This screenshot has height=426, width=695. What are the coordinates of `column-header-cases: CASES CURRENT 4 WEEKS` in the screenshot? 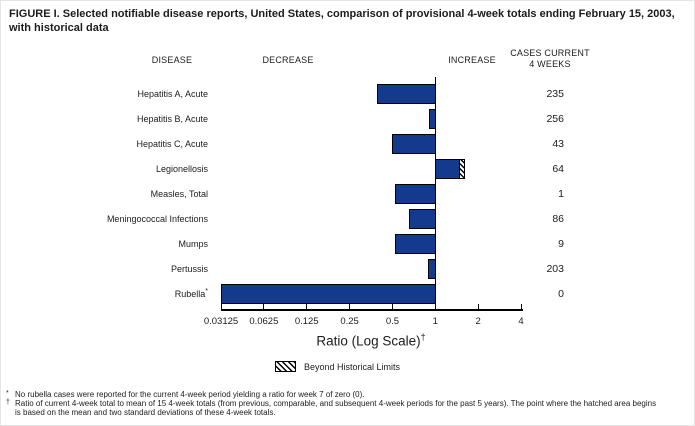 It's located at (550, 59).